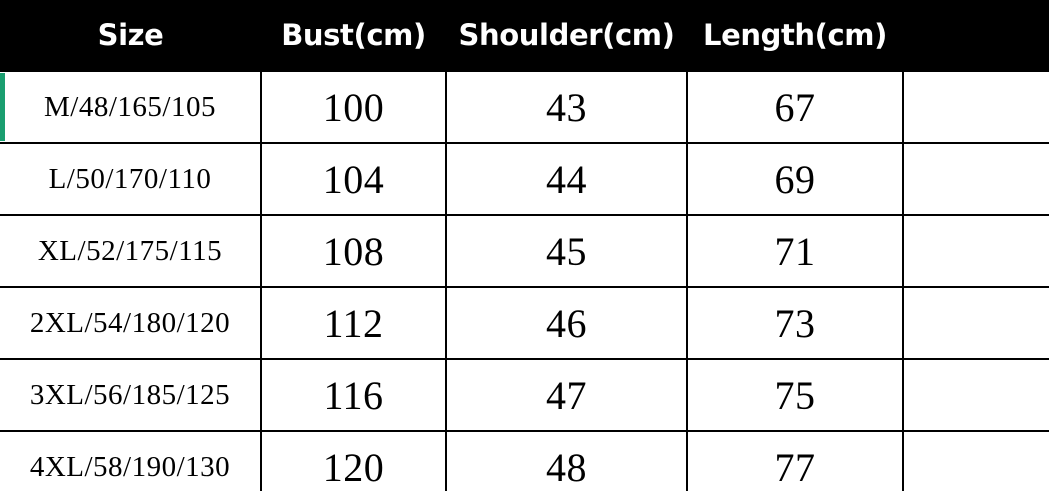  What do you see at coordinates (131, 322) in the screenshot?
I see `cell-size: 2XL/54/180/120` at bounding box center [131, 322].